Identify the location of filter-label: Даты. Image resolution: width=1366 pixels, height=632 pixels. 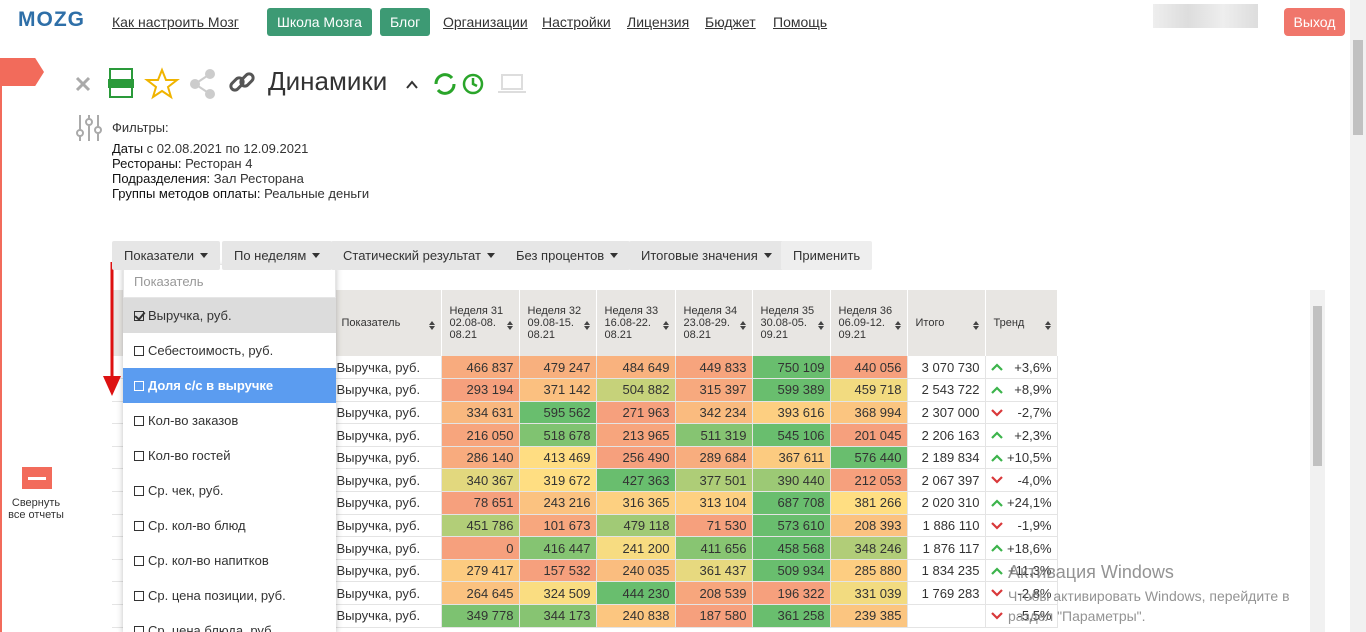
(128, 148).